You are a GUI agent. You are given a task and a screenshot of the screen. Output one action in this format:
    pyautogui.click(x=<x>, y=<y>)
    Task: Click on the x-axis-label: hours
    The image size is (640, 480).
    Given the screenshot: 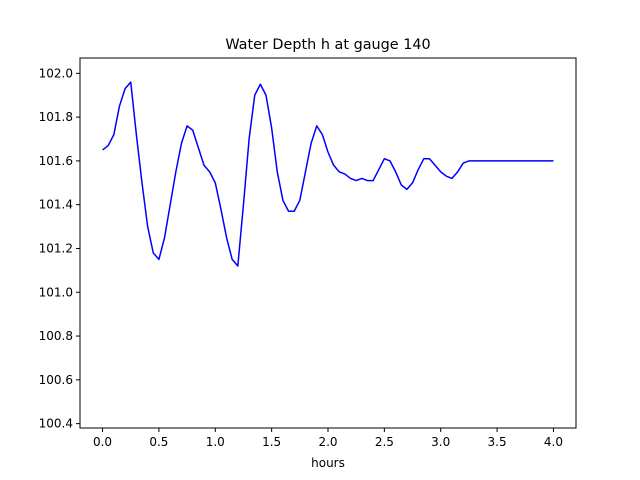 What is the action you would take?
    pyautogui.click(x=328, y=463)
    